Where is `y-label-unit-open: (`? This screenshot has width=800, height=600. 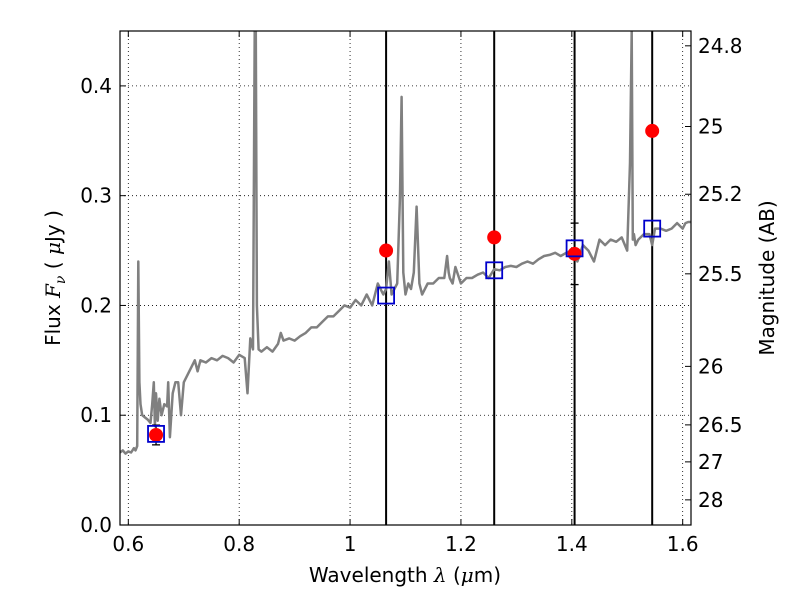
y-label-unit-open: ( is located at coordinates (53, 265).